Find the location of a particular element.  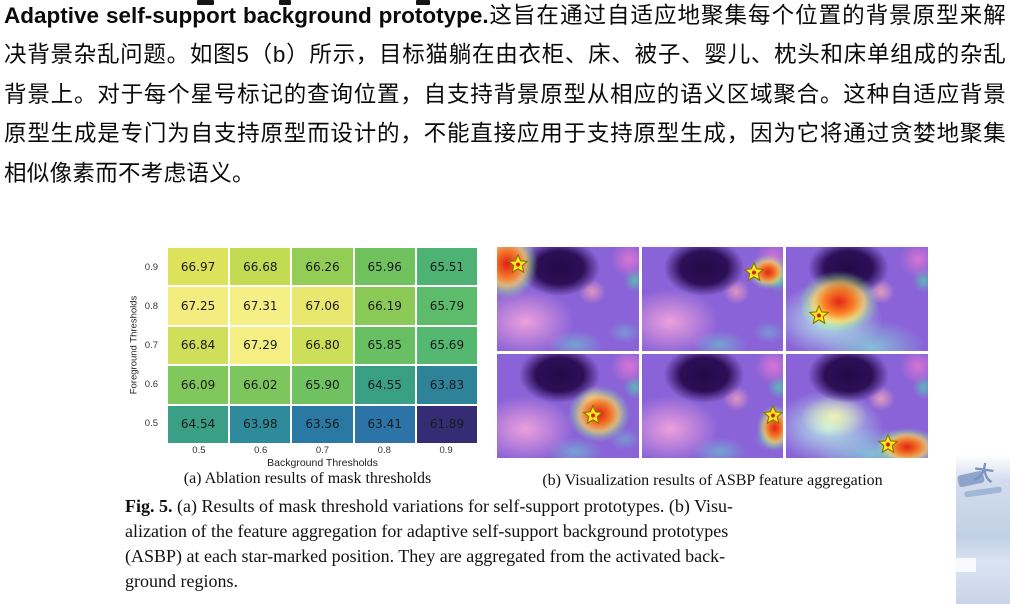

heatmap-cell: 65.79 is located at coordinates (446, 306).